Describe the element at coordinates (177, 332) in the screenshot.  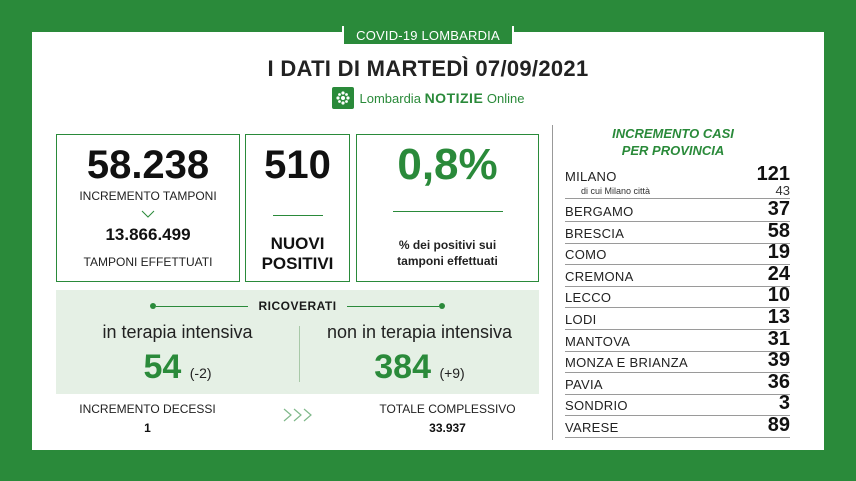
I see `terapia-intensiva-label: in terapia intensiva` at that location.